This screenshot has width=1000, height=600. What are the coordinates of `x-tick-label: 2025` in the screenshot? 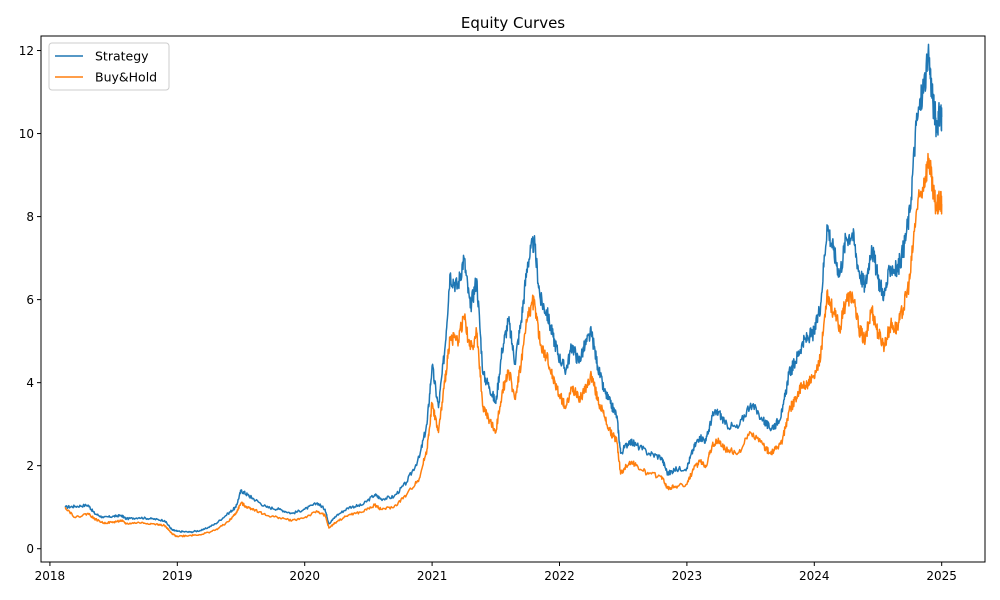 It's located at (941, 576).